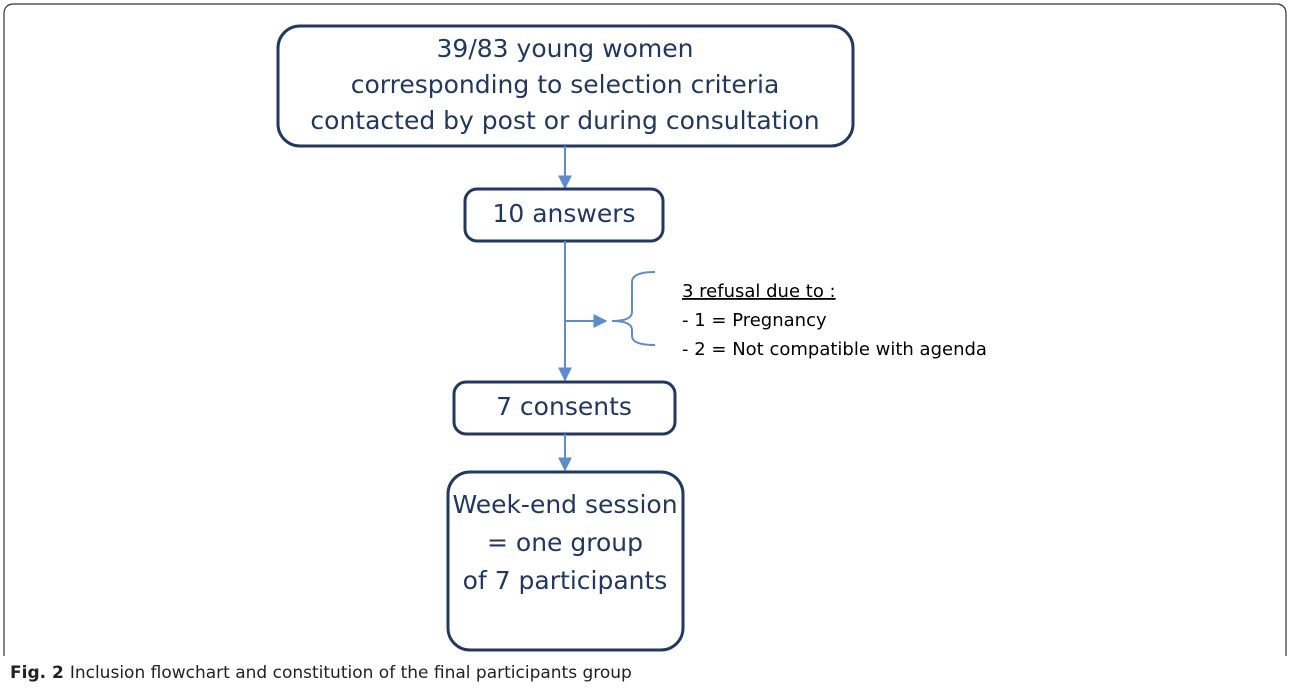 The width and height of the screenshot is (1290, 689). I want to click on node-text: contacted by post or during consultation, so click(564, 120).